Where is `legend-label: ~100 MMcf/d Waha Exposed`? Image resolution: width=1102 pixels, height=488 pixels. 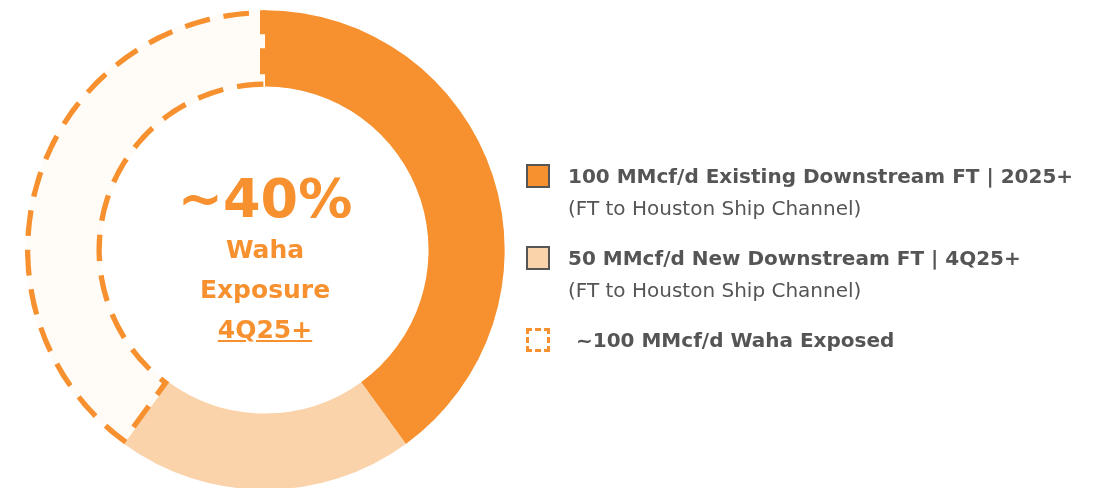
legend-label: ~100 MMcf/d Waha Exposed is located at coordinates (735, 340).